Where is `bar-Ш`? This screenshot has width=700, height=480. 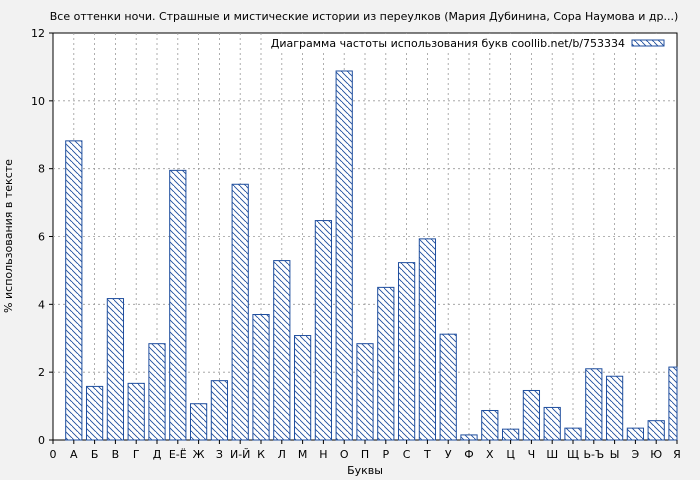
bar-Ш is located at coordinates (552, 423).